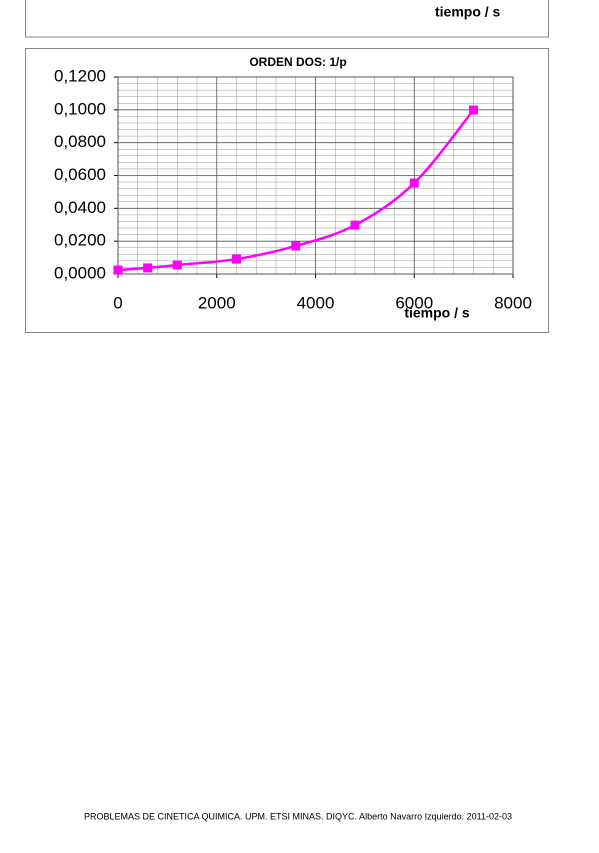 Image resolution: width=599 pixels, height=853 pixels. Describe the element at coordinates (80, 240) in the screenshot. I see `y-tick-label: 0,0200` at that location.